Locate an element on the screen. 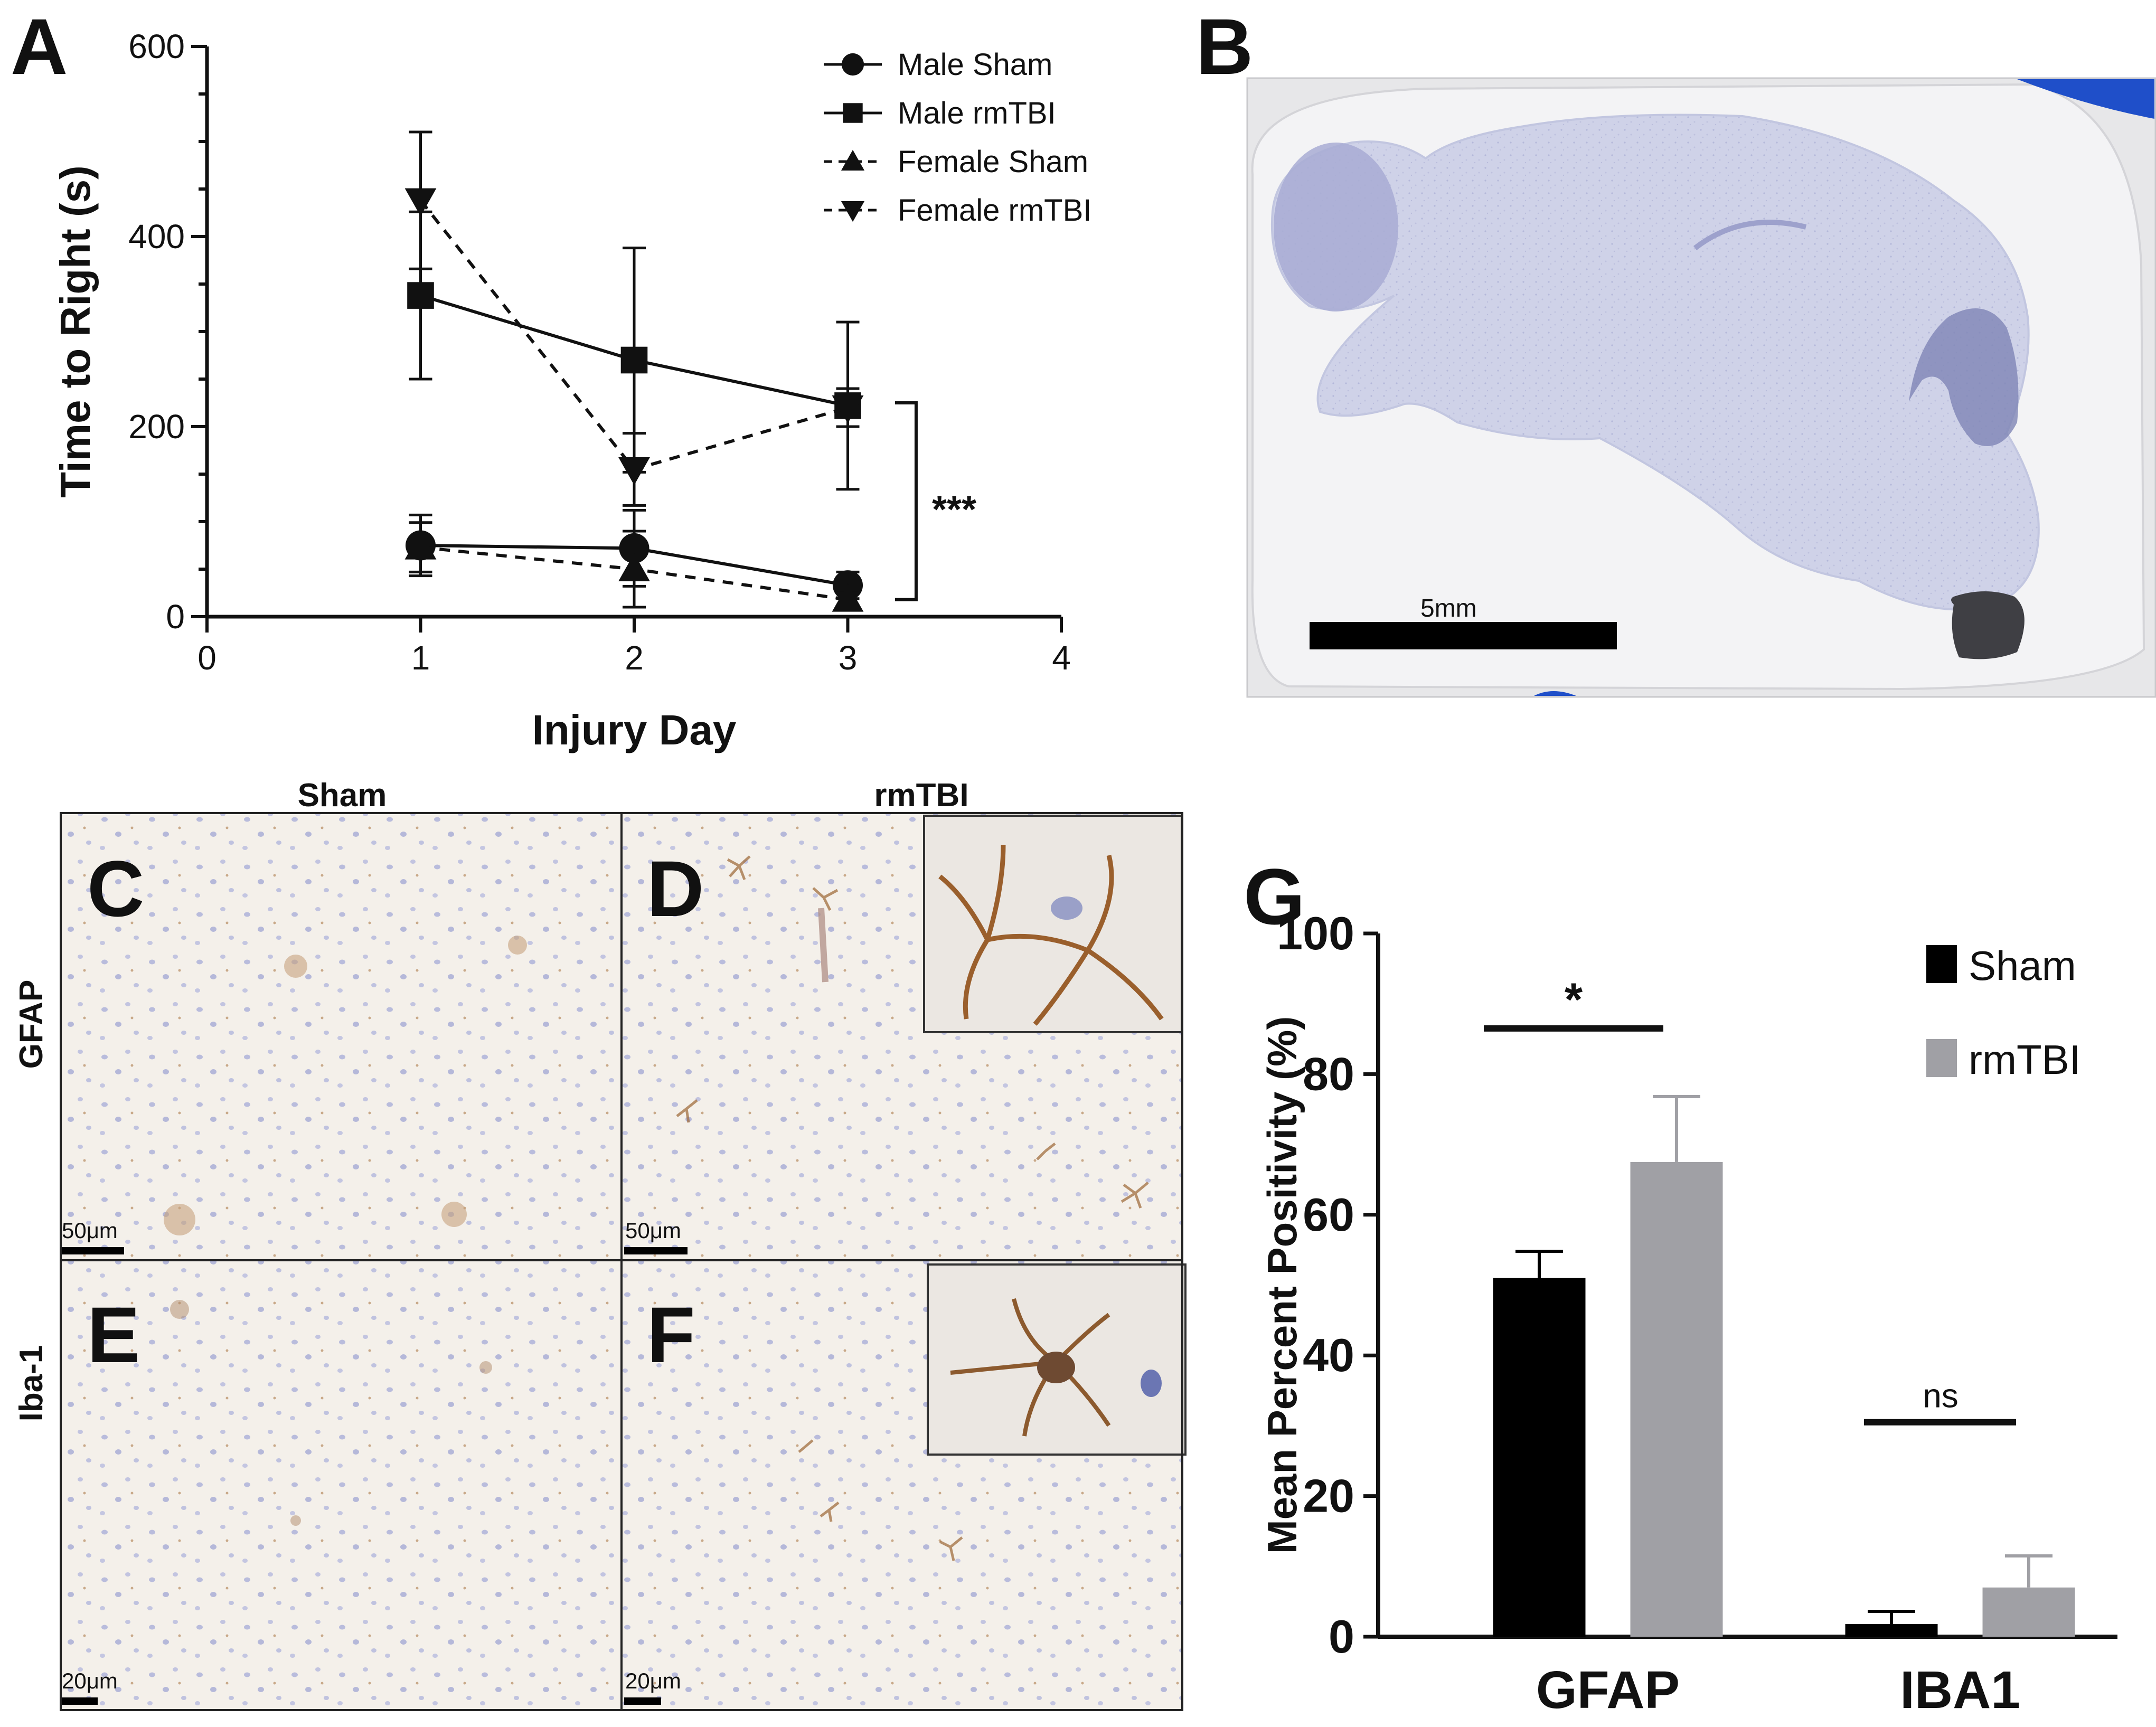 Image resolution: width=2156 pixels, height=1727 pixels. brainstem-dark is located at coordinates (1988, 625).